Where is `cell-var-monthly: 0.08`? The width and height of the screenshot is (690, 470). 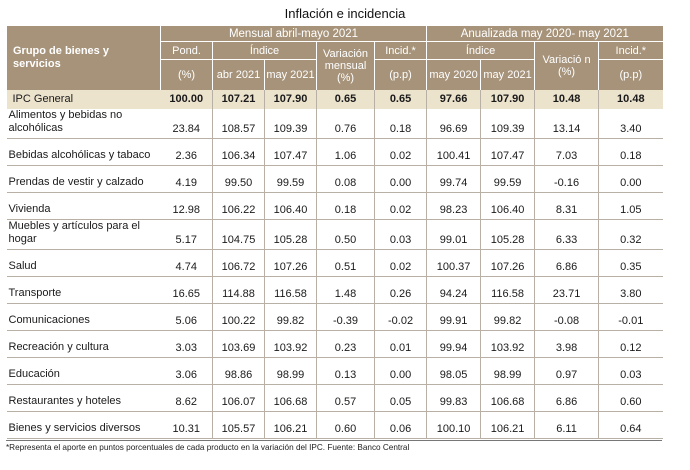
cell-var-monthly: 0.08 is located at coordinates (345, 179).